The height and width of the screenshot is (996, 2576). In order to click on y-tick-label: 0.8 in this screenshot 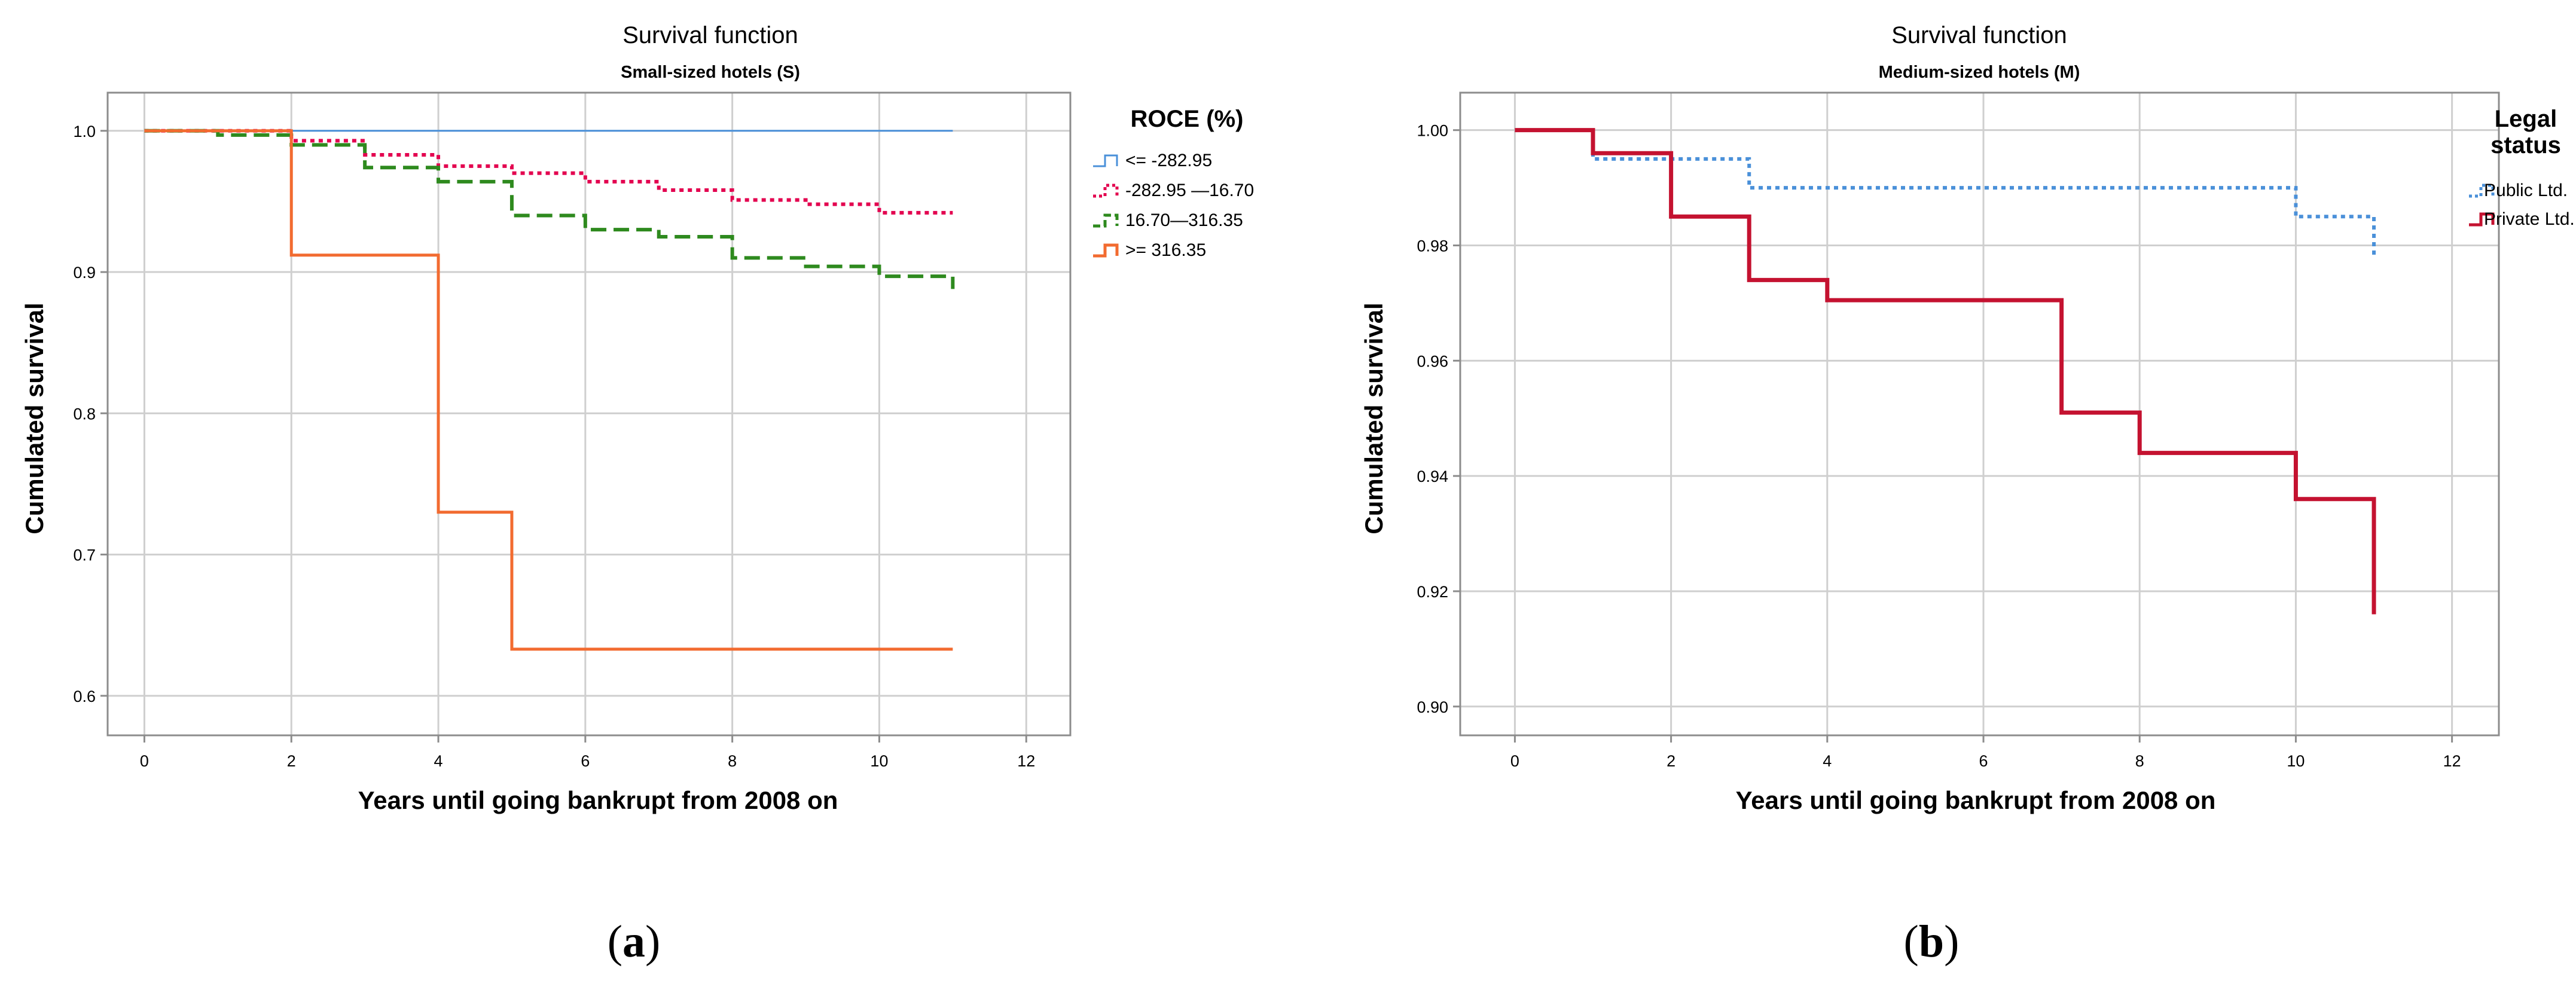, I will do `click(84, 414)`.